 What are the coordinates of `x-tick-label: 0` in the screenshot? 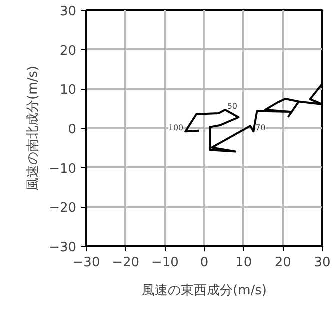 It's located at (204, 263).